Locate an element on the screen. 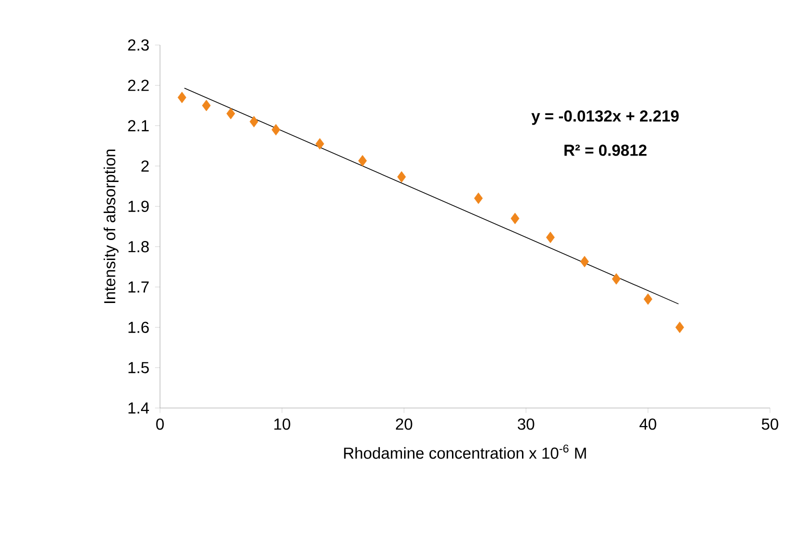 This screenshot has width=806, height=534. y-tick-label: 1.4 is located at coordinates (139, 408).